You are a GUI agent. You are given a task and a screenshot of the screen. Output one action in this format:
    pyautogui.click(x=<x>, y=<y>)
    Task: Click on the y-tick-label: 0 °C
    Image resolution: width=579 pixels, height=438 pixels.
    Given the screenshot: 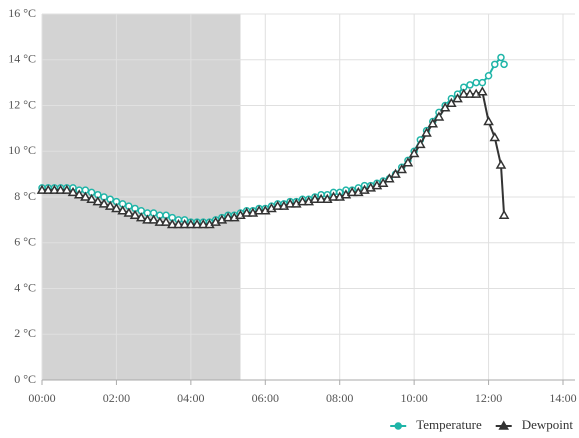 What is the action you would take?
    pyautogui.click(x=25, y=379)
    